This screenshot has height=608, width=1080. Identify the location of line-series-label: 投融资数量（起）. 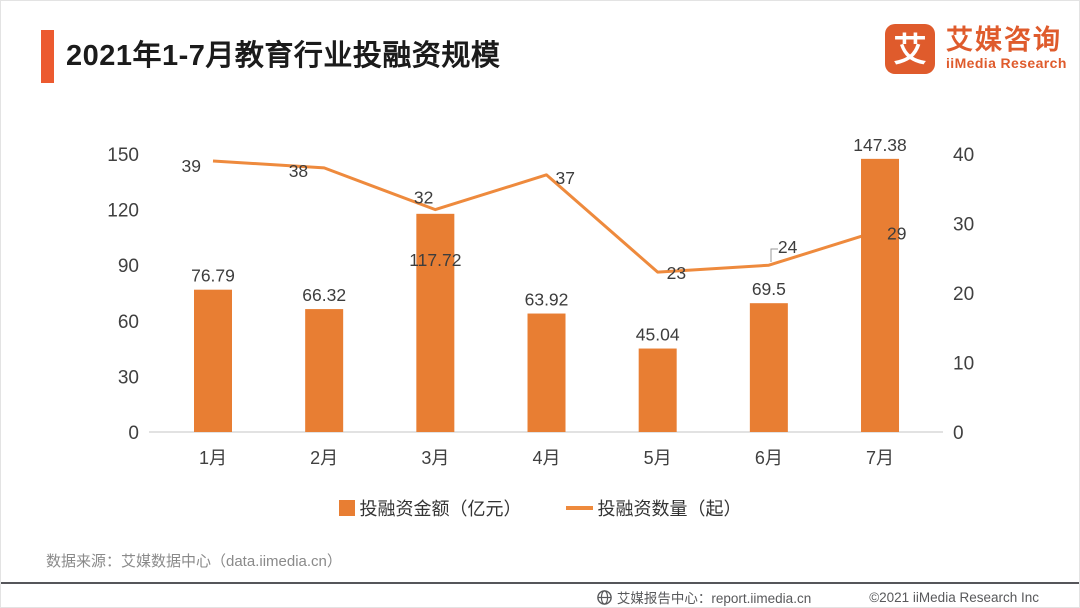
(669, 509).